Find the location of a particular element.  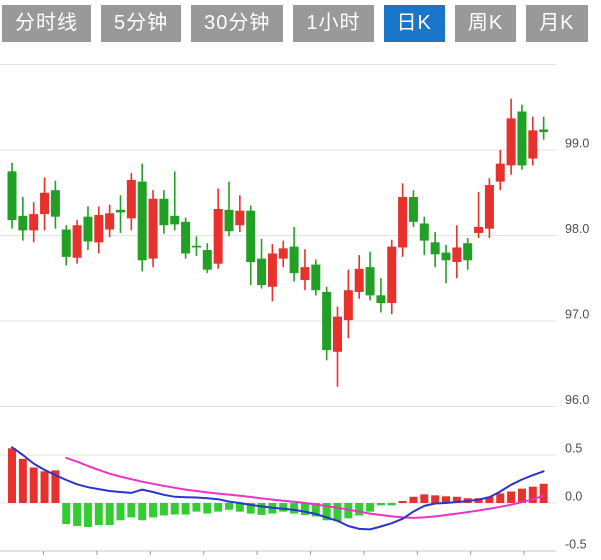

tab-5min: 5分钟 is located at coordinates (141, 23).